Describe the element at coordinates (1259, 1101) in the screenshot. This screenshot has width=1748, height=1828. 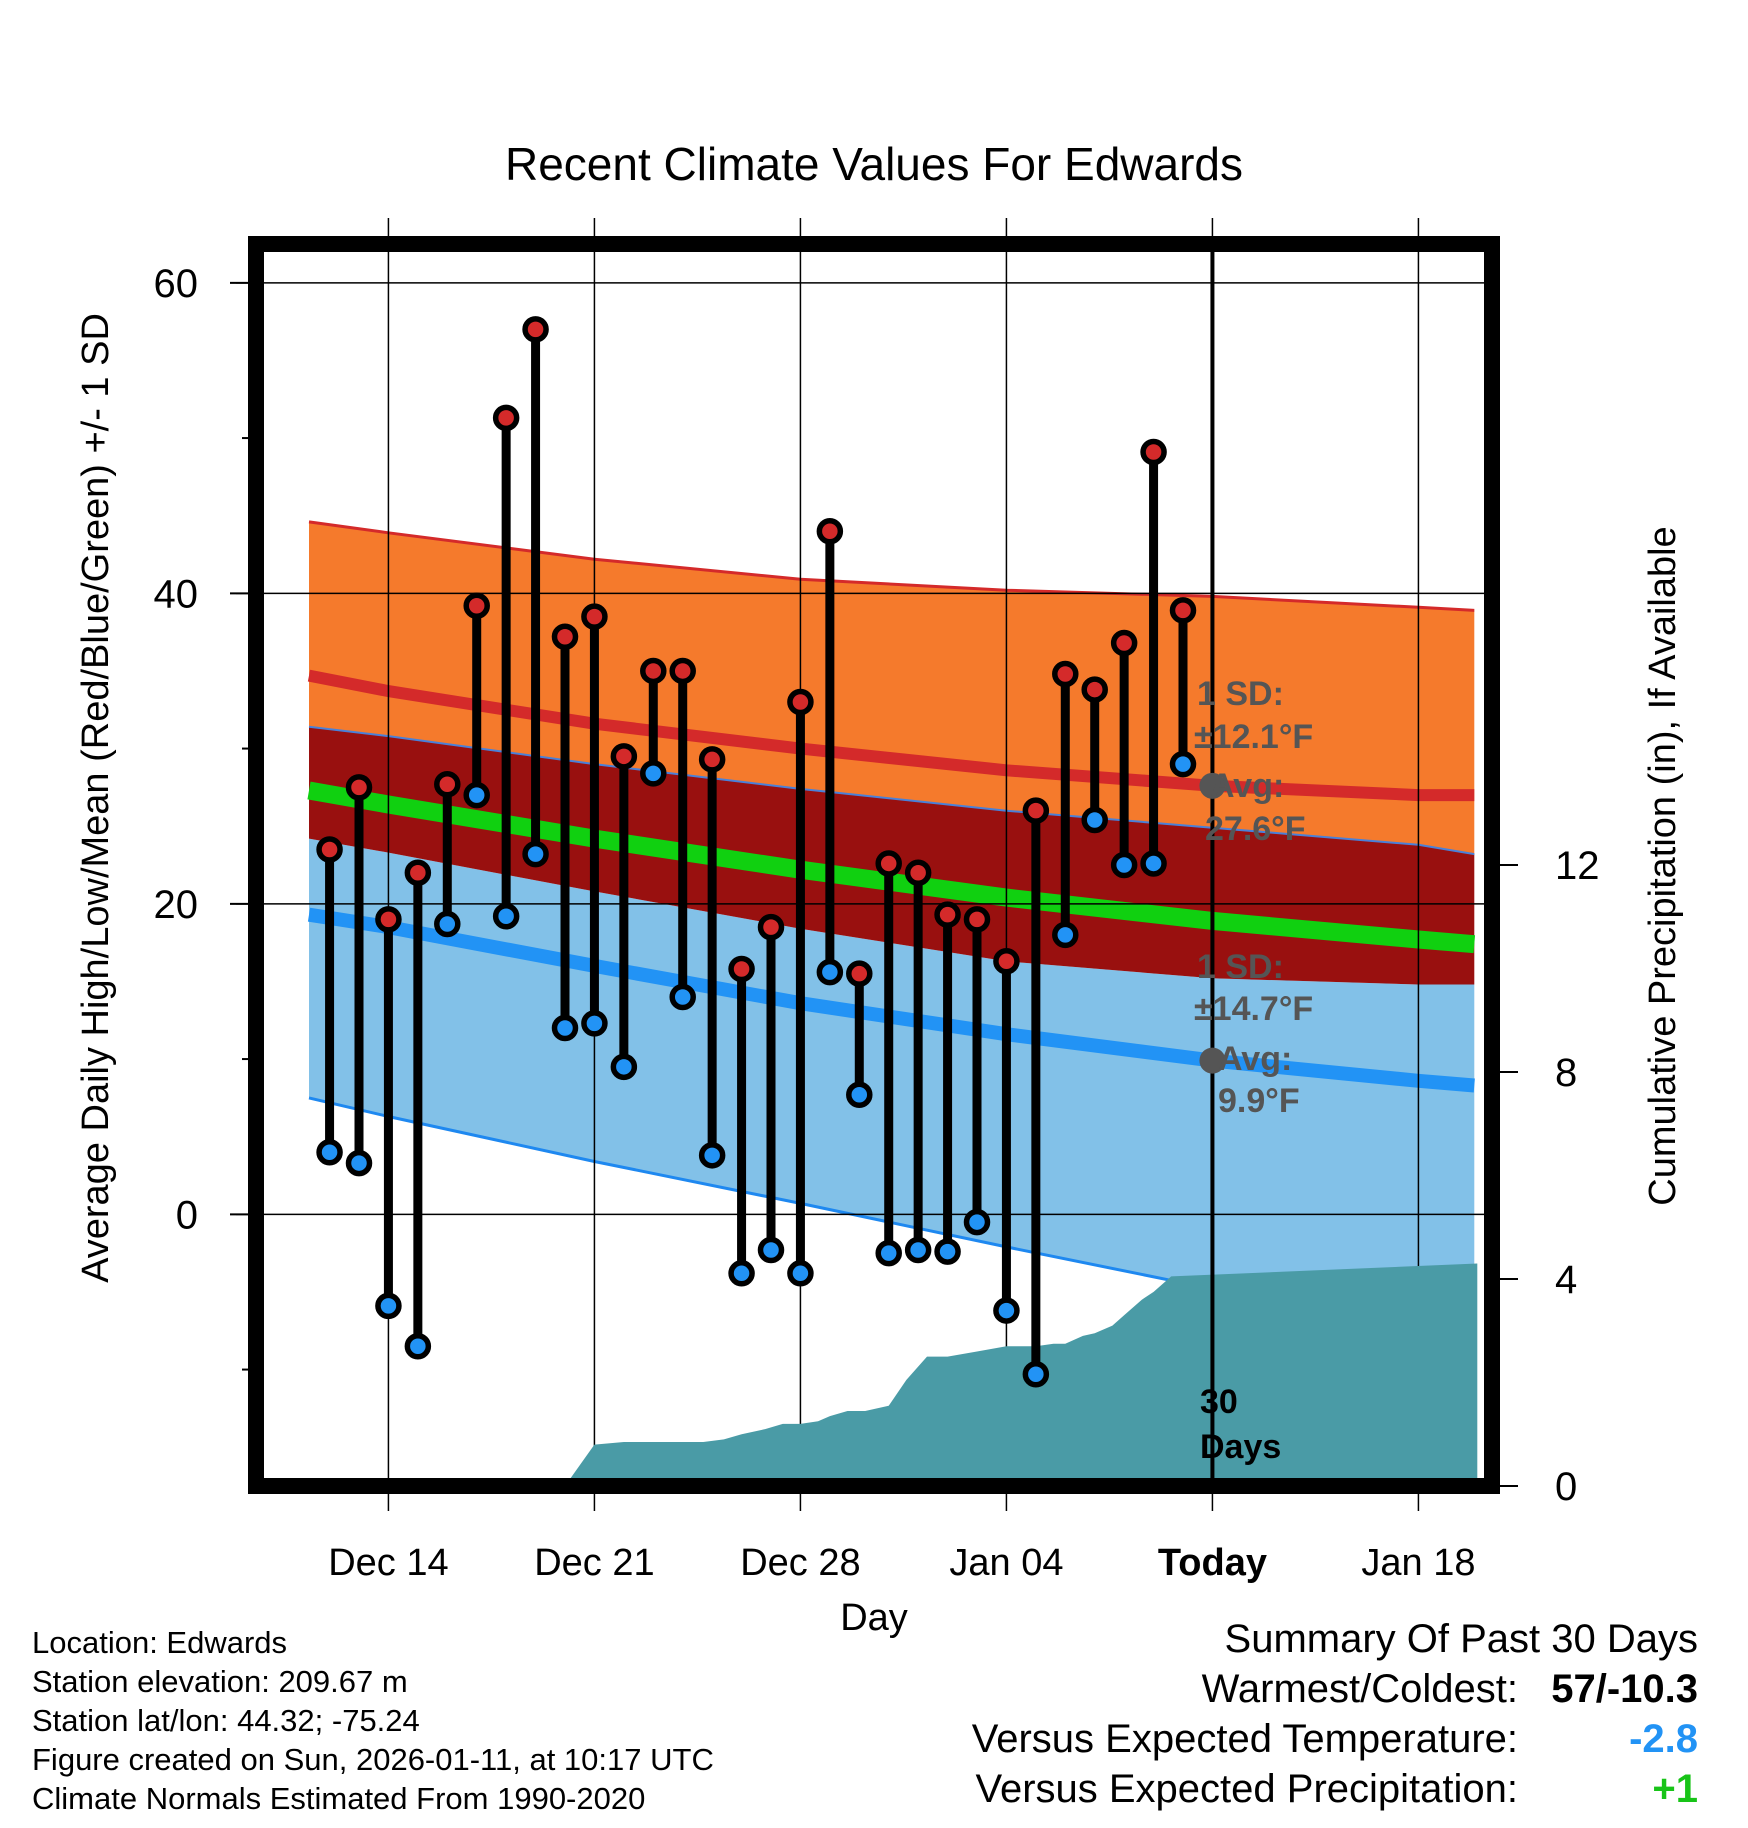
I see `low-avg-value: 9.9°F` at that location.